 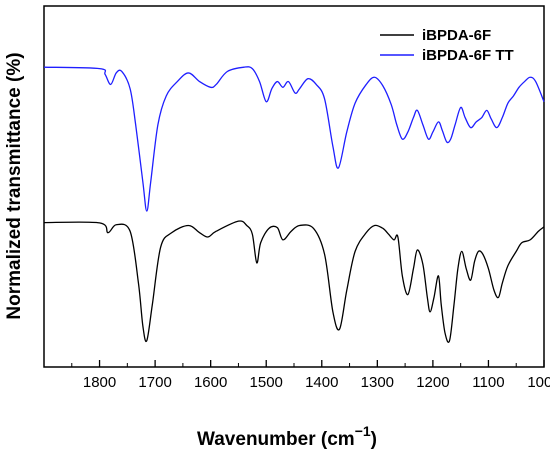 I want to click on x-tick-marks, so click(x=308, y=363).